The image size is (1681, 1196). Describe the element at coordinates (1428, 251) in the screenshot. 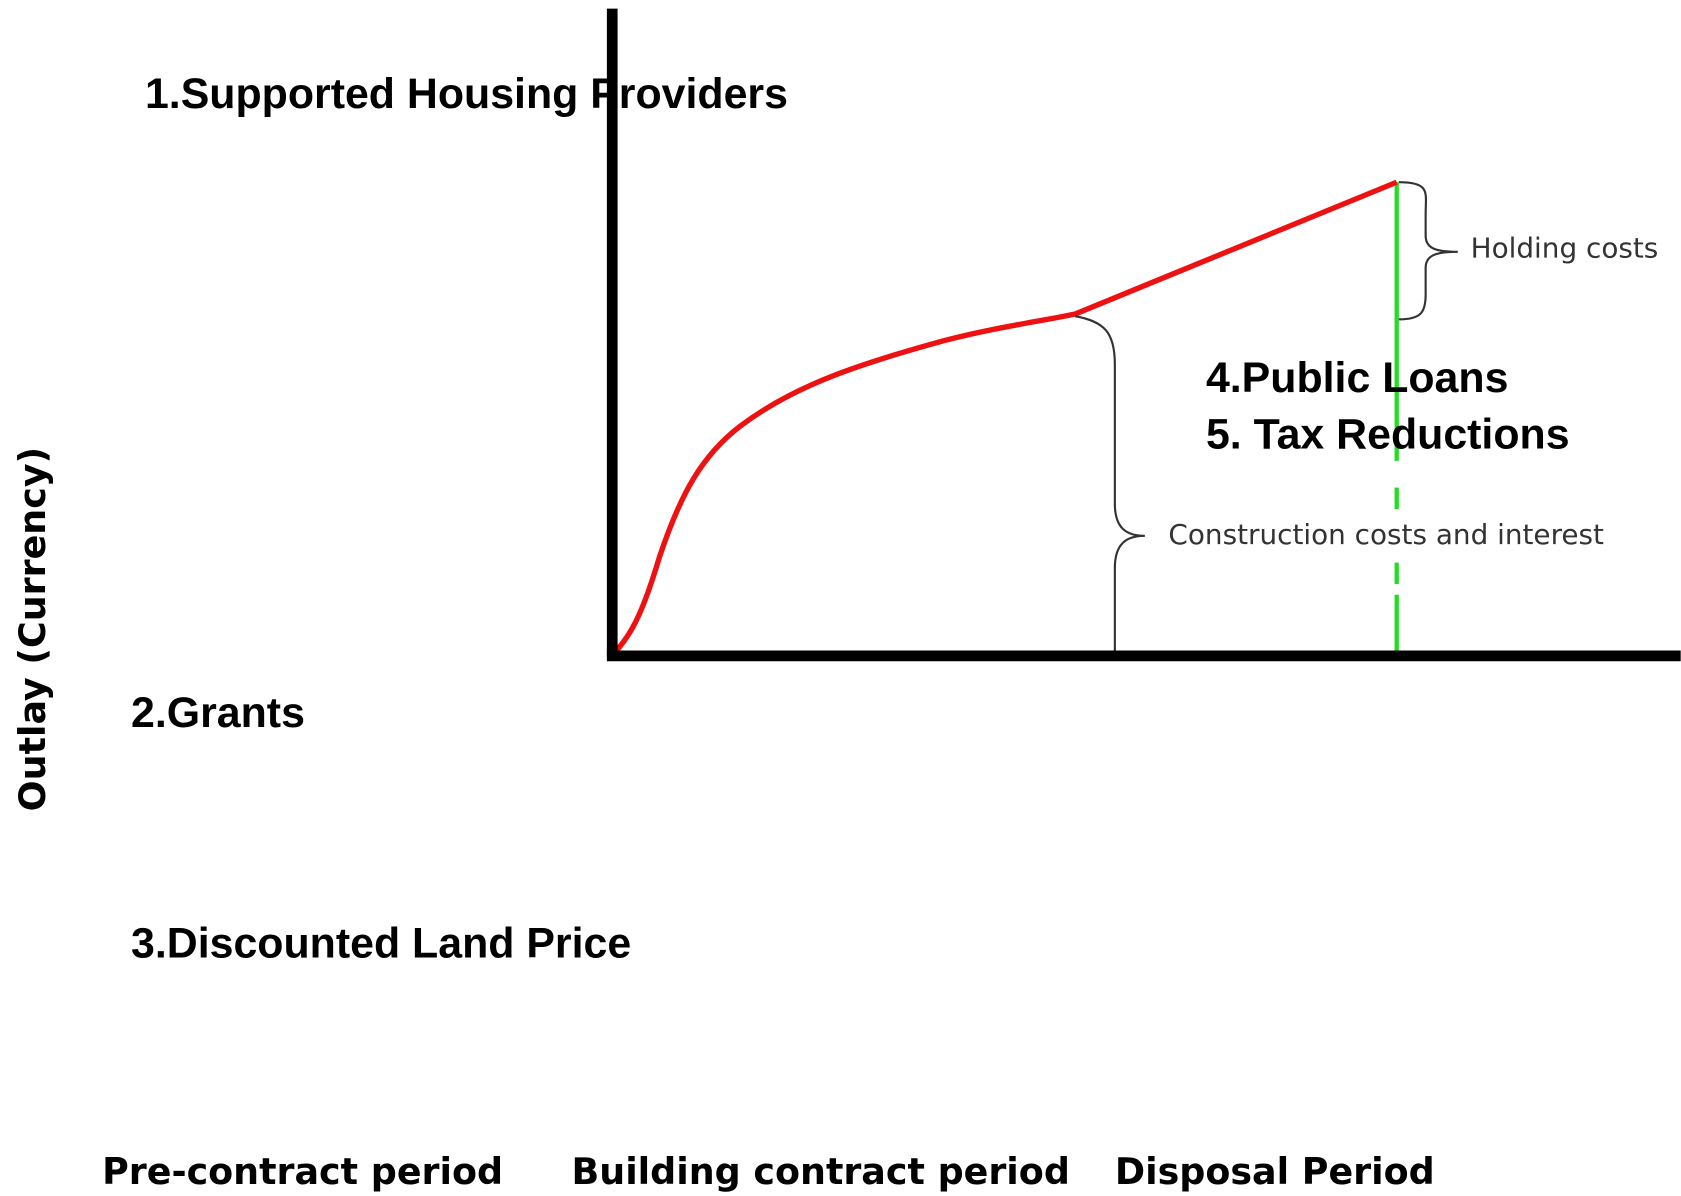

I see `holding-brace` at that location.